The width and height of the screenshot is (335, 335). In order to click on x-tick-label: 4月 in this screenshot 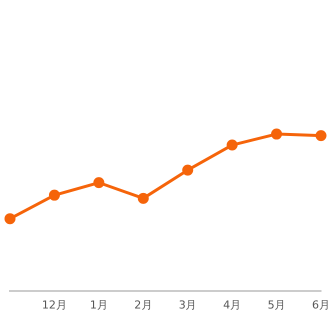, I will do `click(232, 305)`.